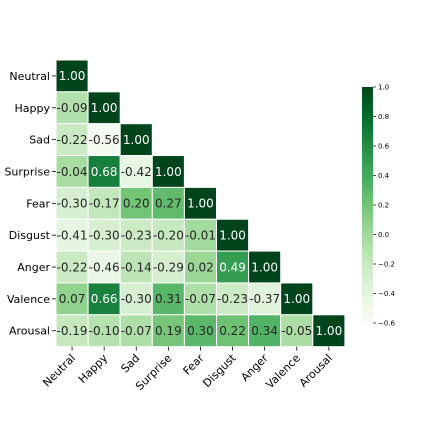  I want to click on cell-value-label: -0.42, so click(136, 172).